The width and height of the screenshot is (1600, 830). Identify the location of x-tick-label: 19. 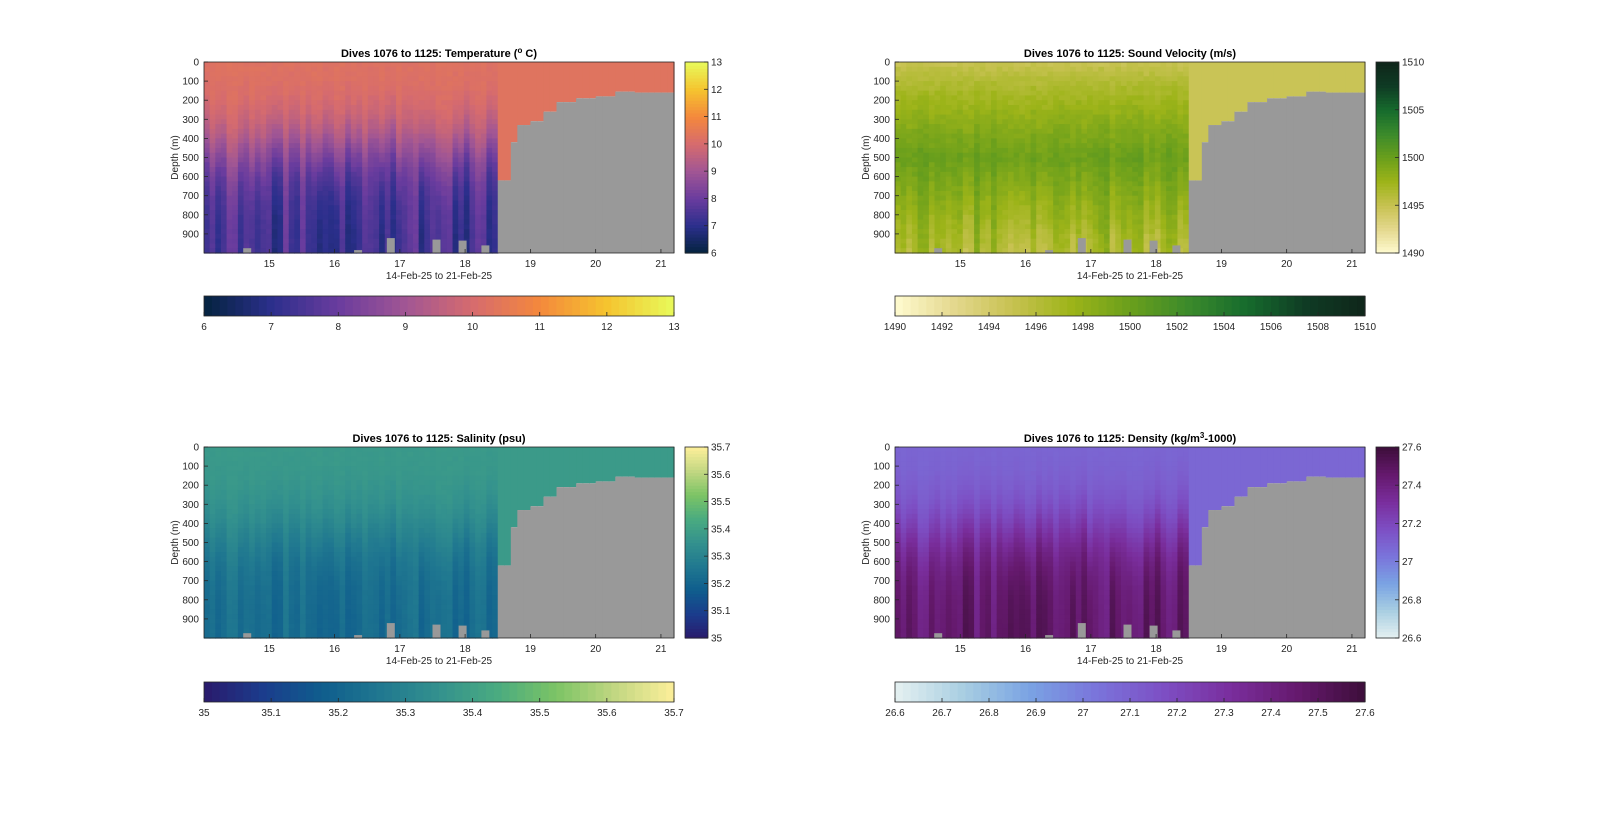
(1222, 264).